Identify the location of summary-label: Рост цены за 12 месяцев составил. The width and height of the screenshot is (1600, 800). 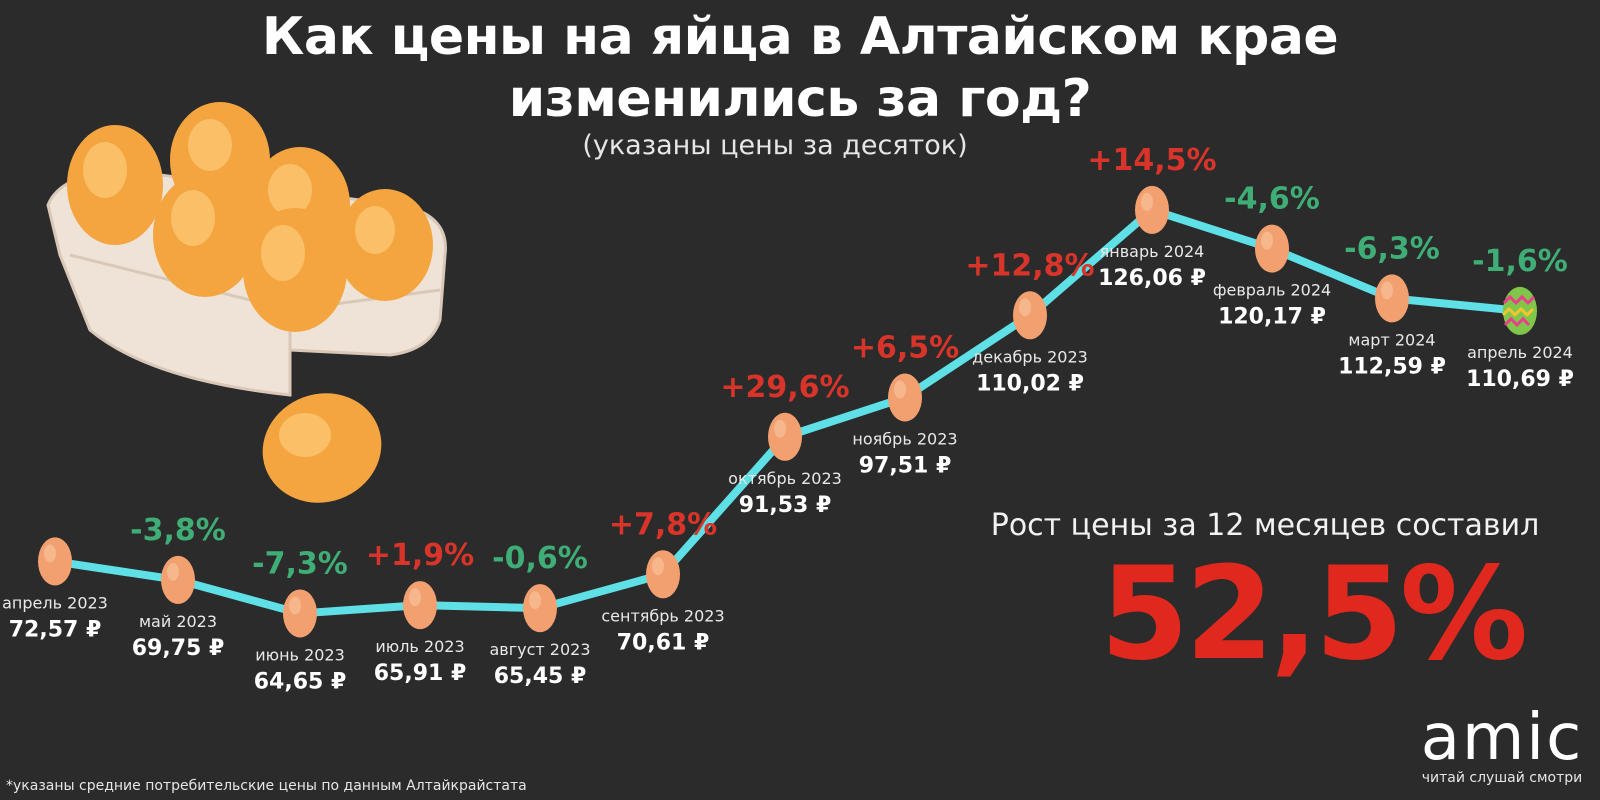
(1265, 525).